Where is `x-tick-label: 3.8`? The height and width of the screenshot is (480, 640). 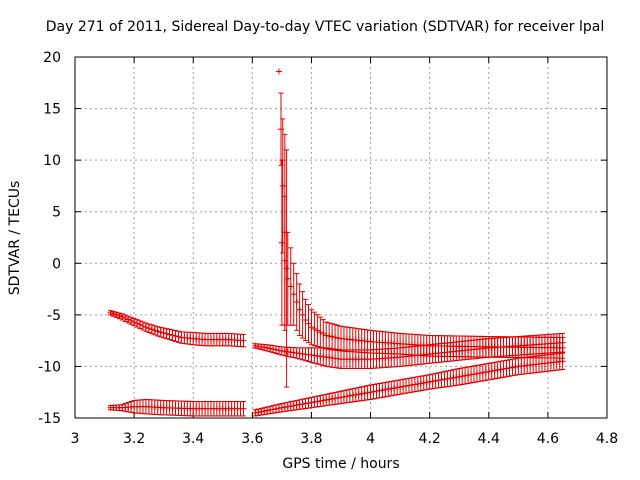
x-tick-label: 3.8 is located at coordinates (311, 439).